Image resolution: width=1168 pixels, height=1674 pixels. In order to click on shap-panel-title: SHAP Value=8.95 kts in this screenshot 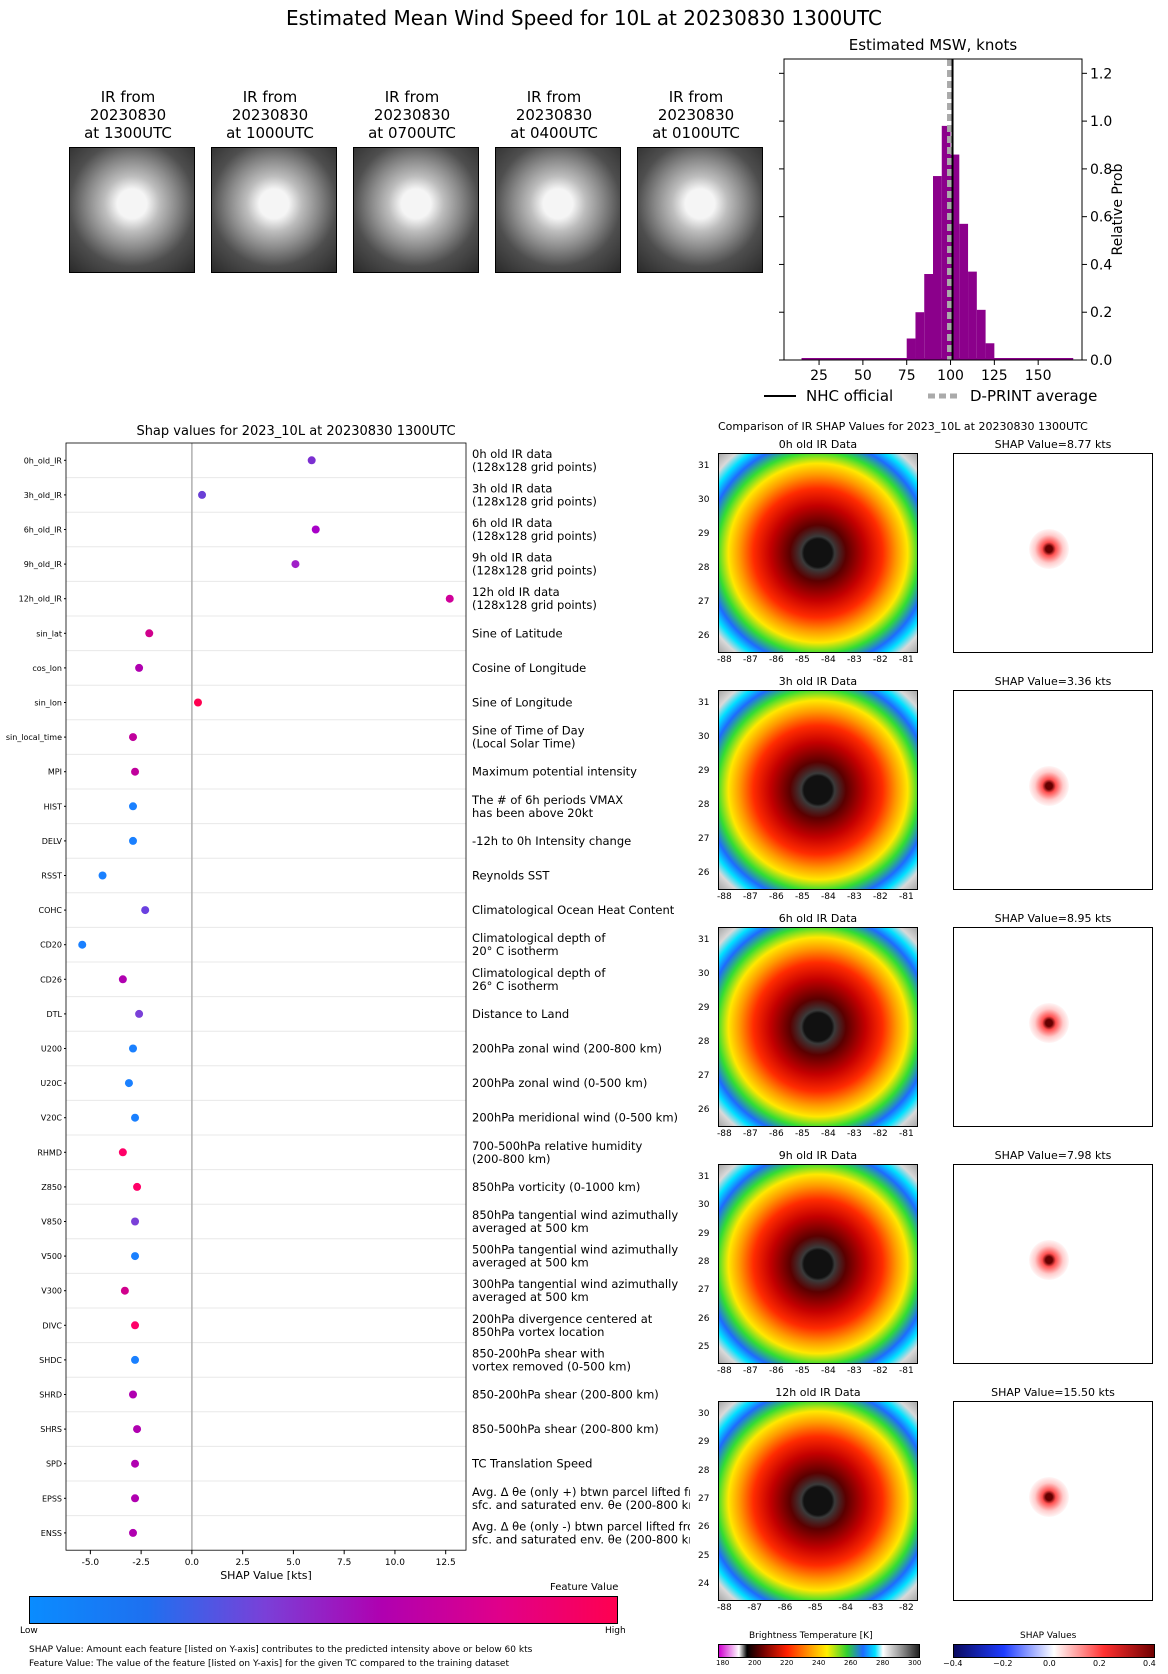, I will do `click(1053, 918)`.